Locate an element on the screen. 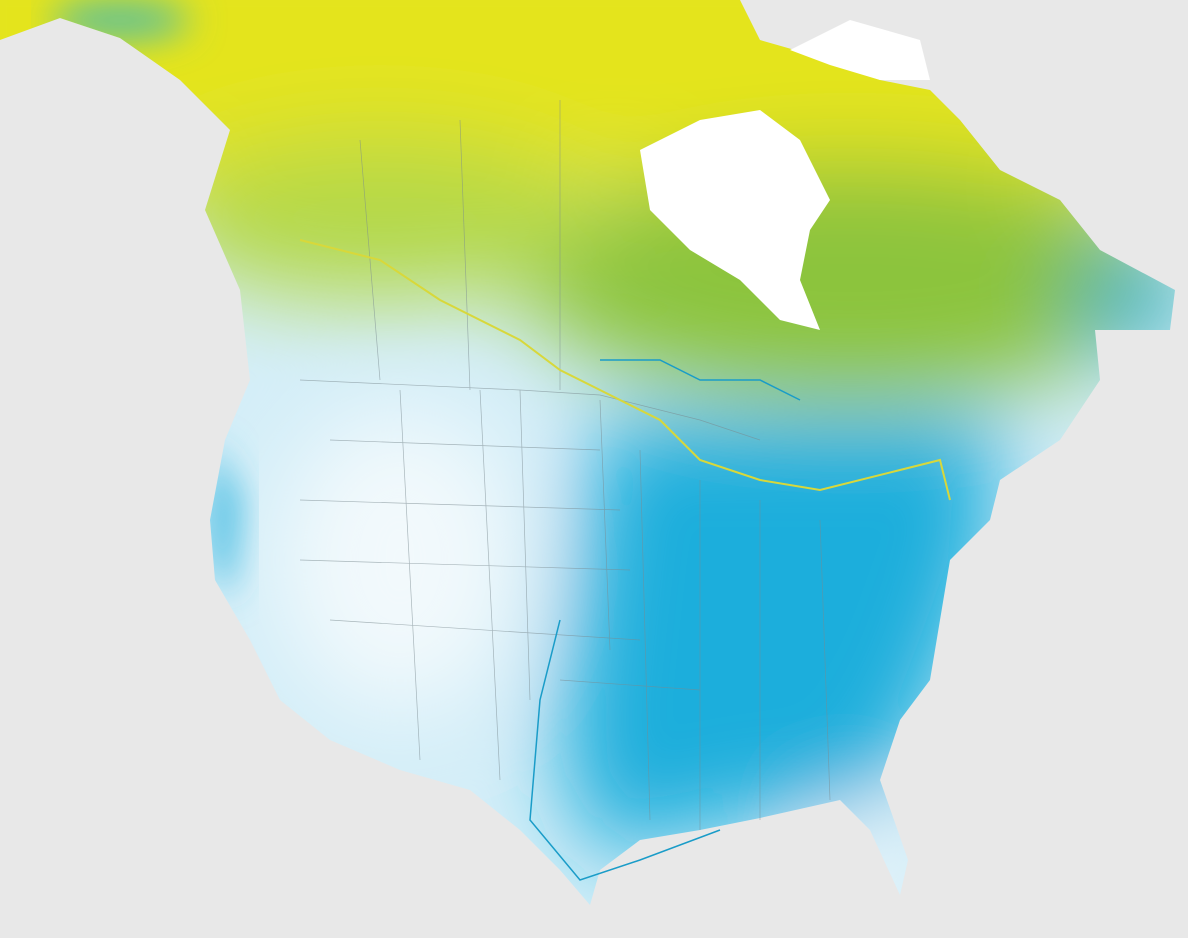 This screenshot has width=1188, height=938. province-lines is located at coordinates (460, 245).